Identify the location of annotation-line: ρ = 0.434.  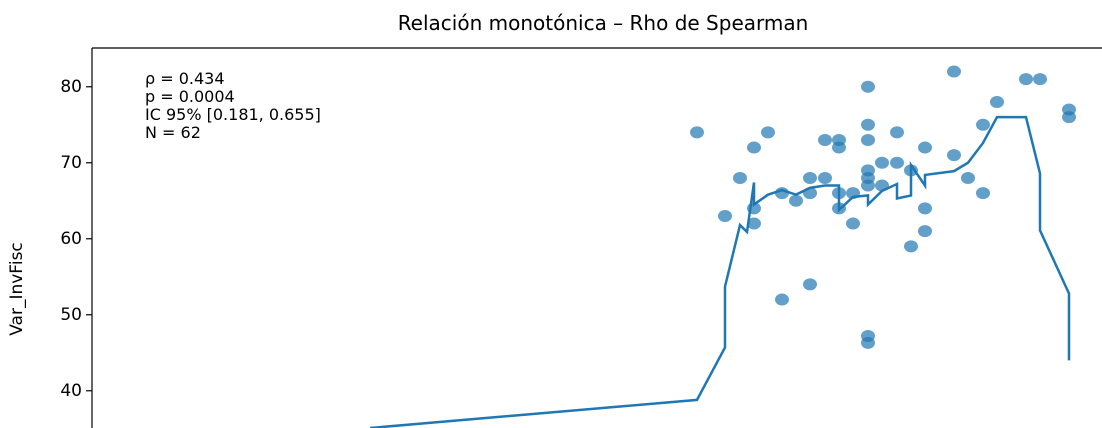
(185, 78).